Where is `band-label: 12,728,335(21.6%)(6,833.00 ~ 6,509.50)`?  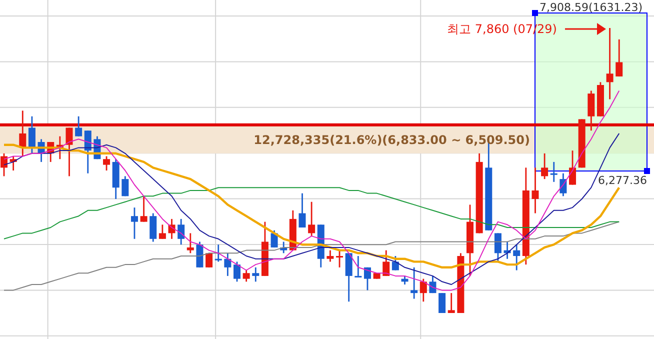 band-label: 12,728,335(21.6%)(6,833.00 ~ 6,509.50) is located at coordinates (392, 140).